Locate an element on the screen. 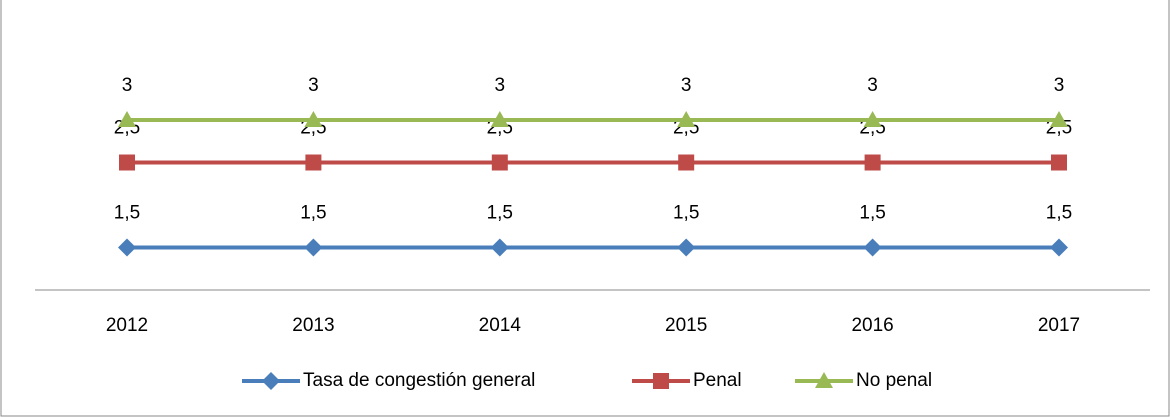  legend-label: Tasa de congestión general is located at coordinates (419, 380).